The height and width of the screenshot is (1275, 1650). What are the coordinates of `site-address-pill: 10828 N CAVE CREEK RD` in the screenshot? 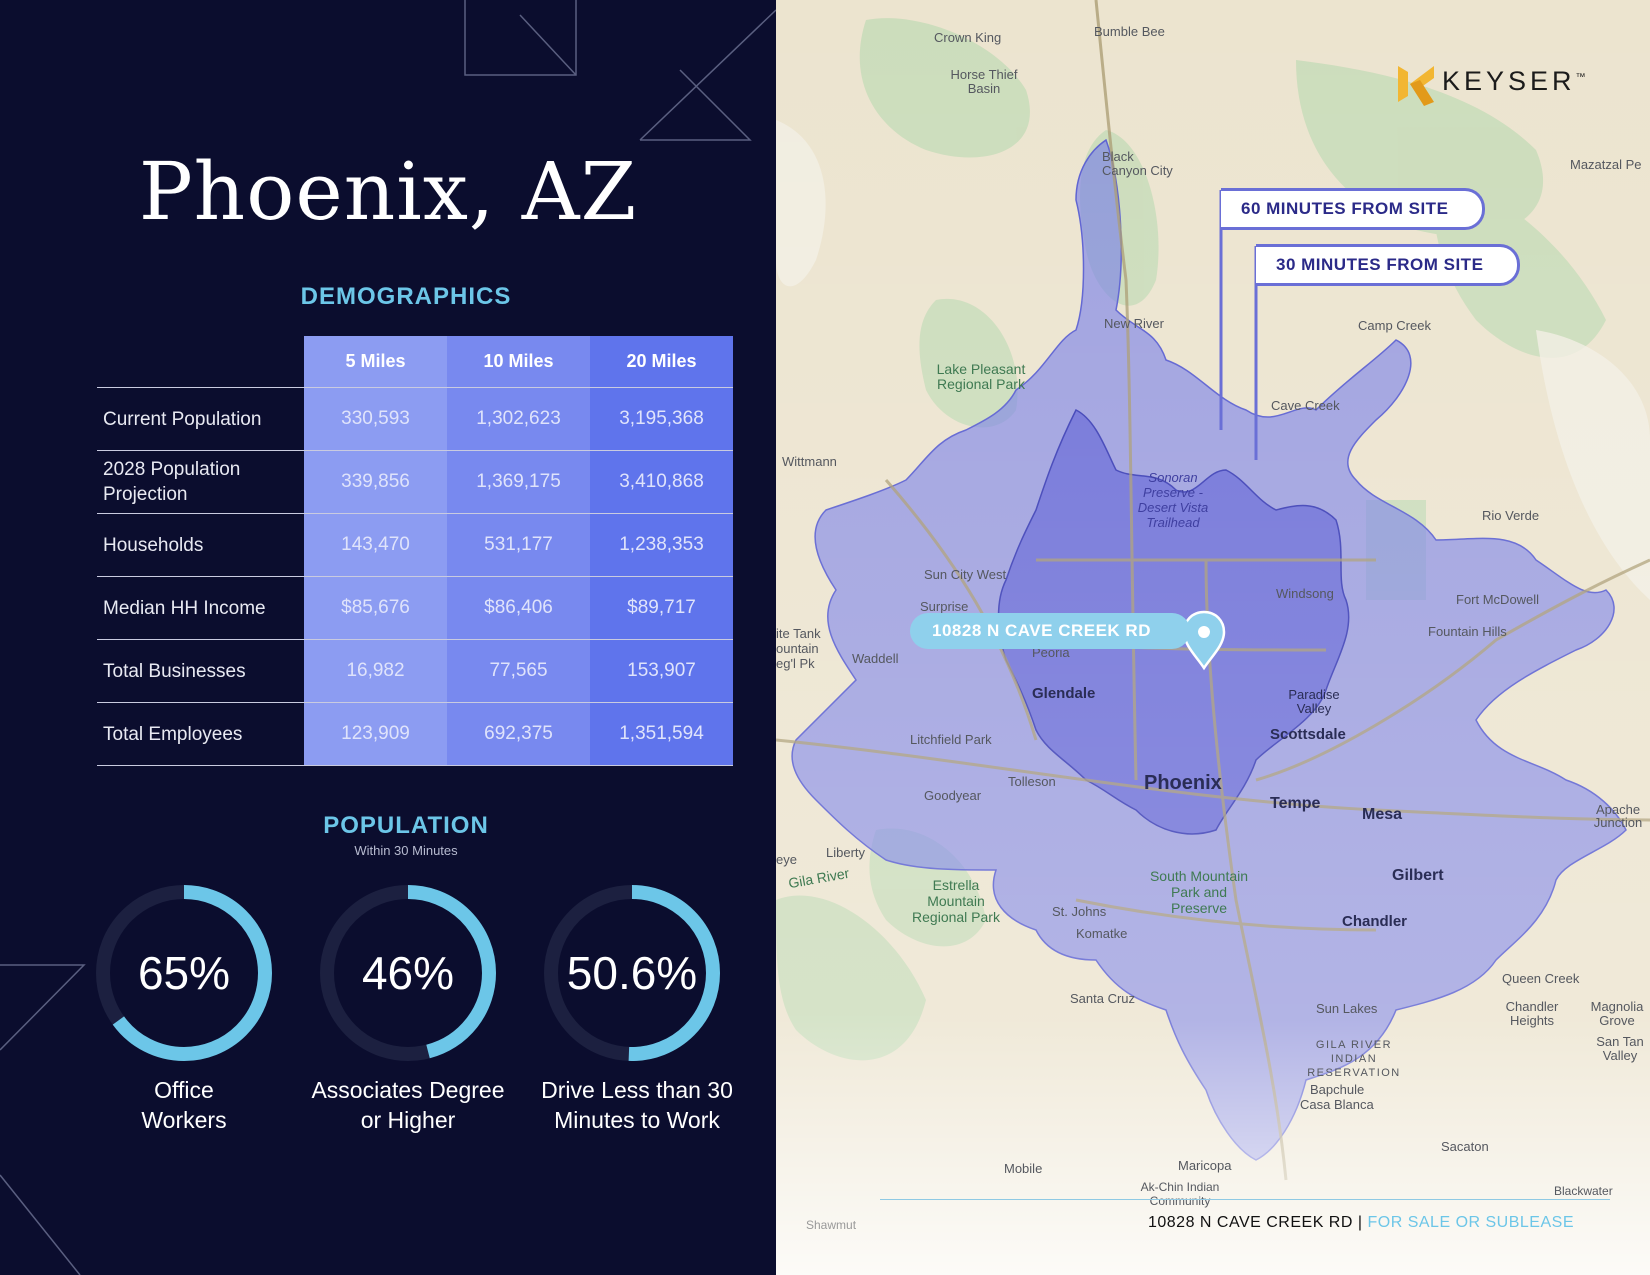 It's located at (1050, 631).